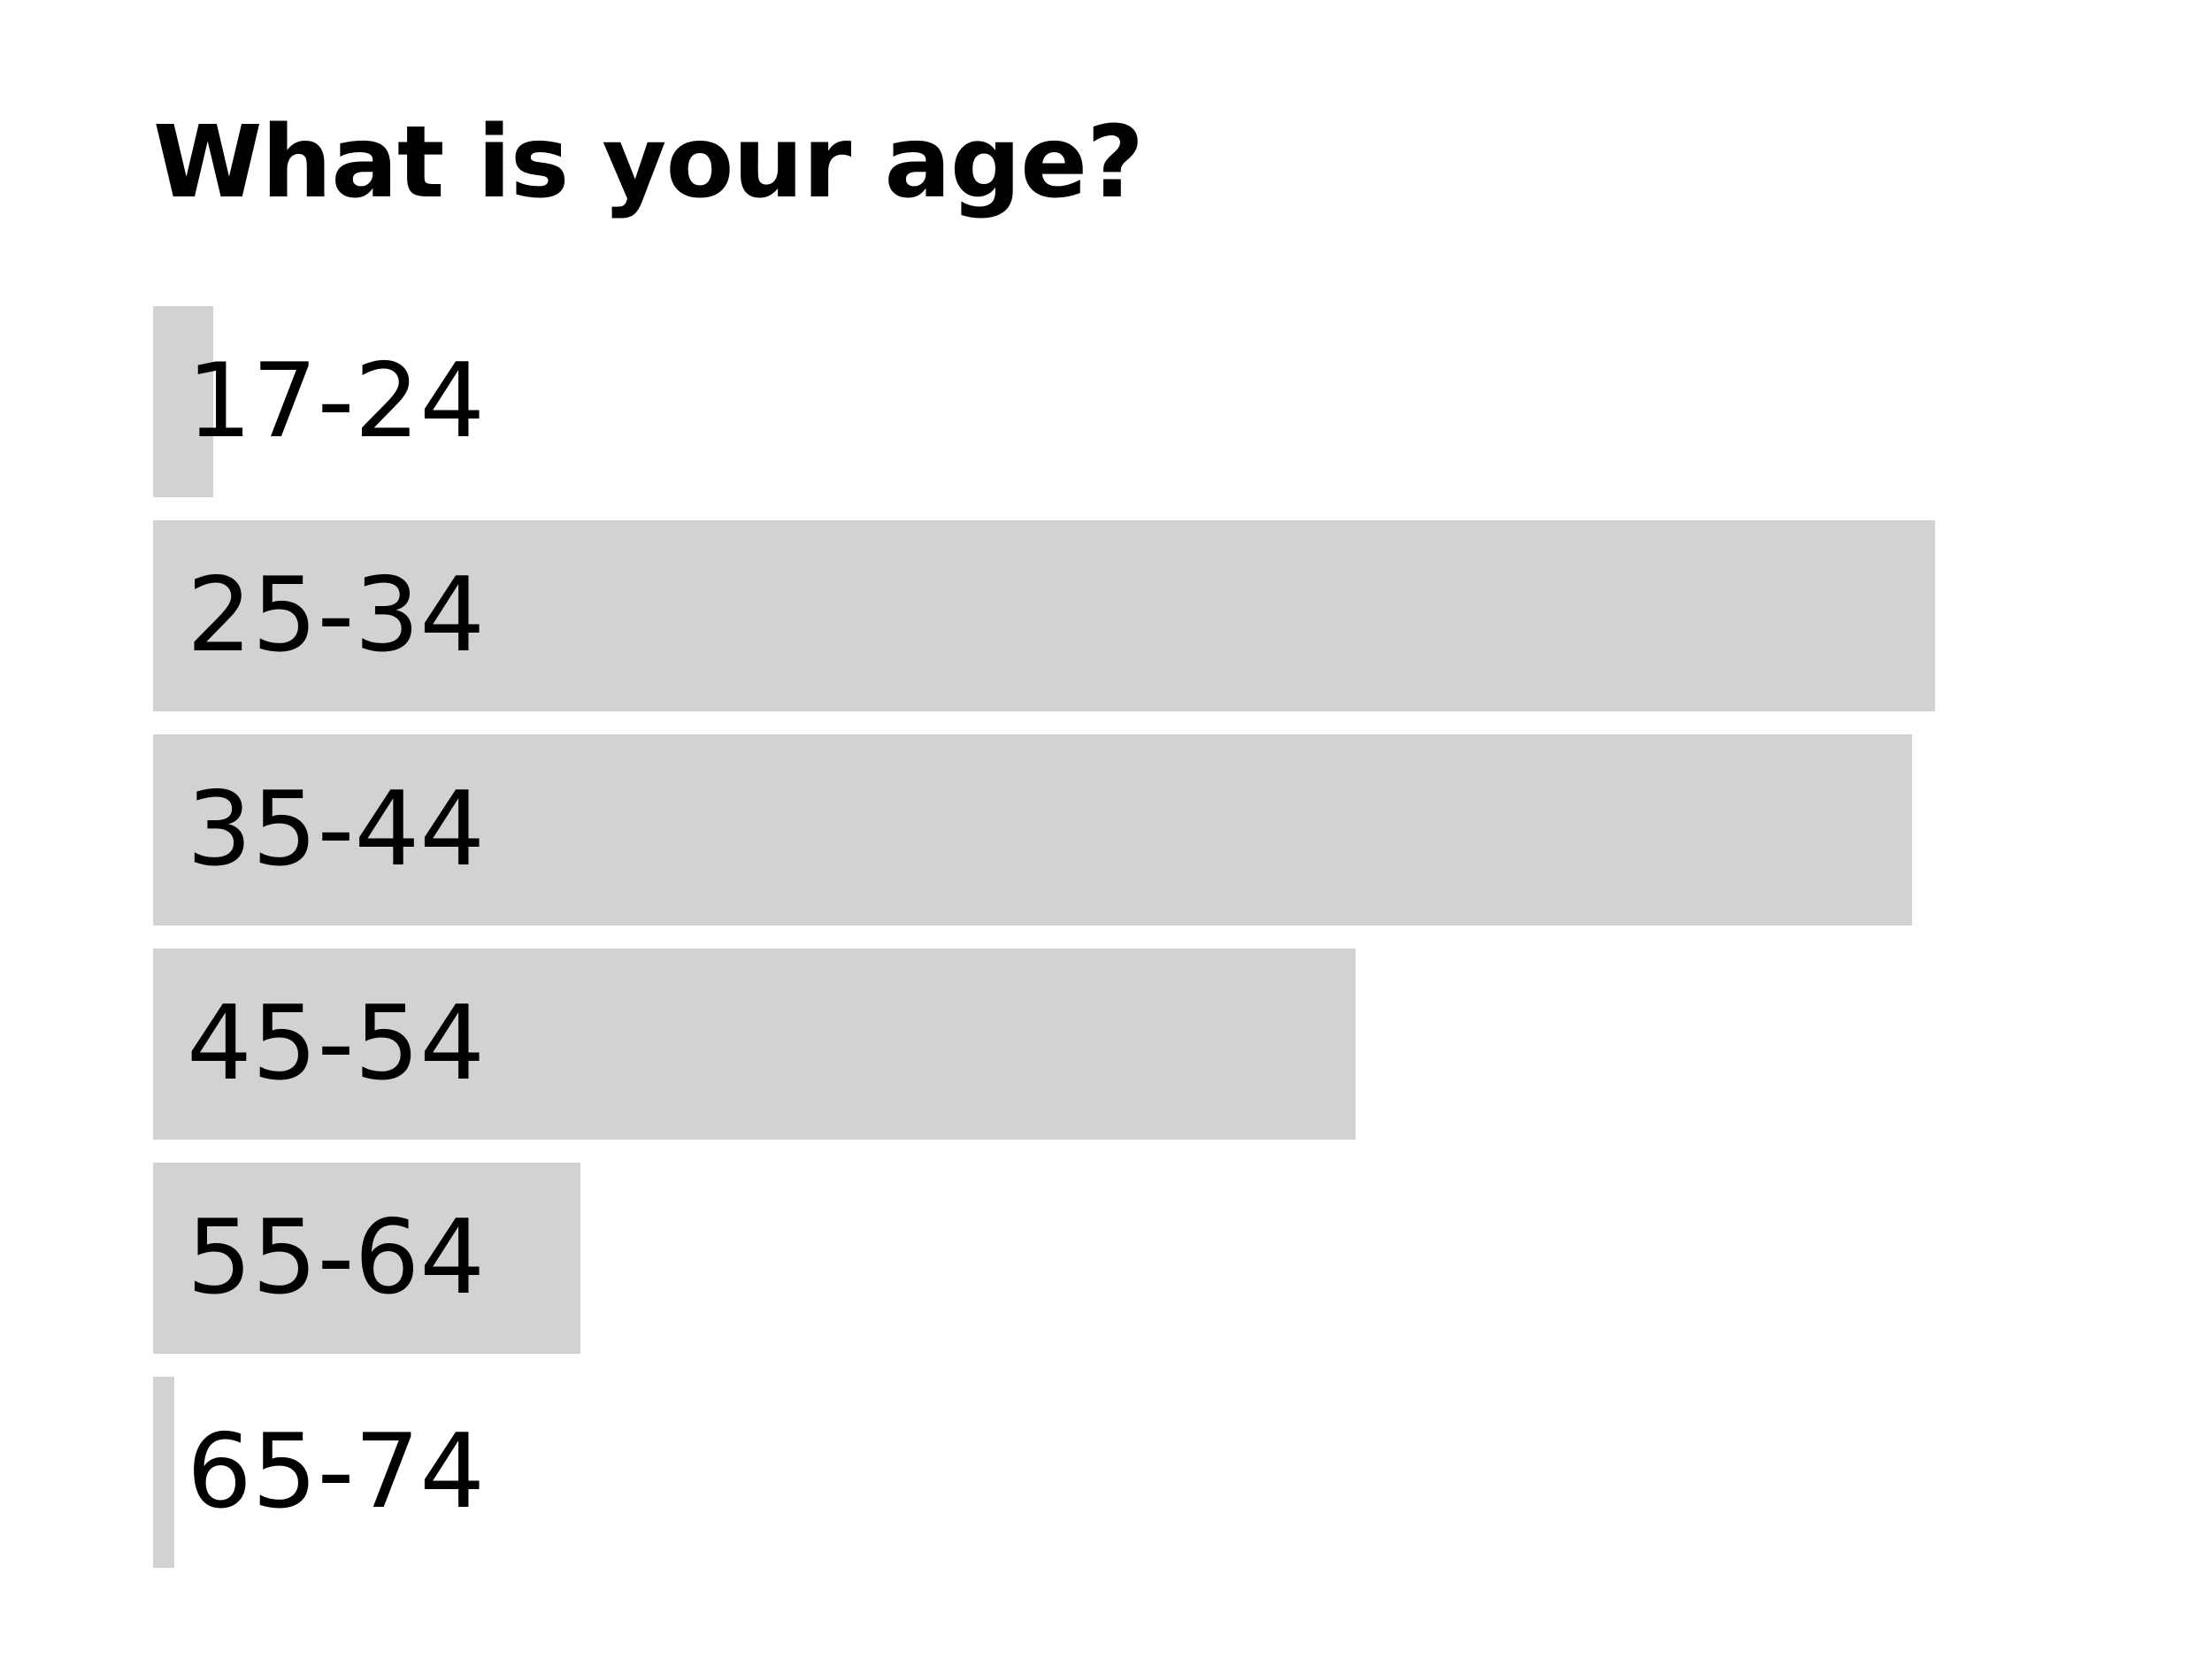 The height and width of the screenshot is (1659, 2212). I want to click on bar-row: 35-44, so click(1082, 830).